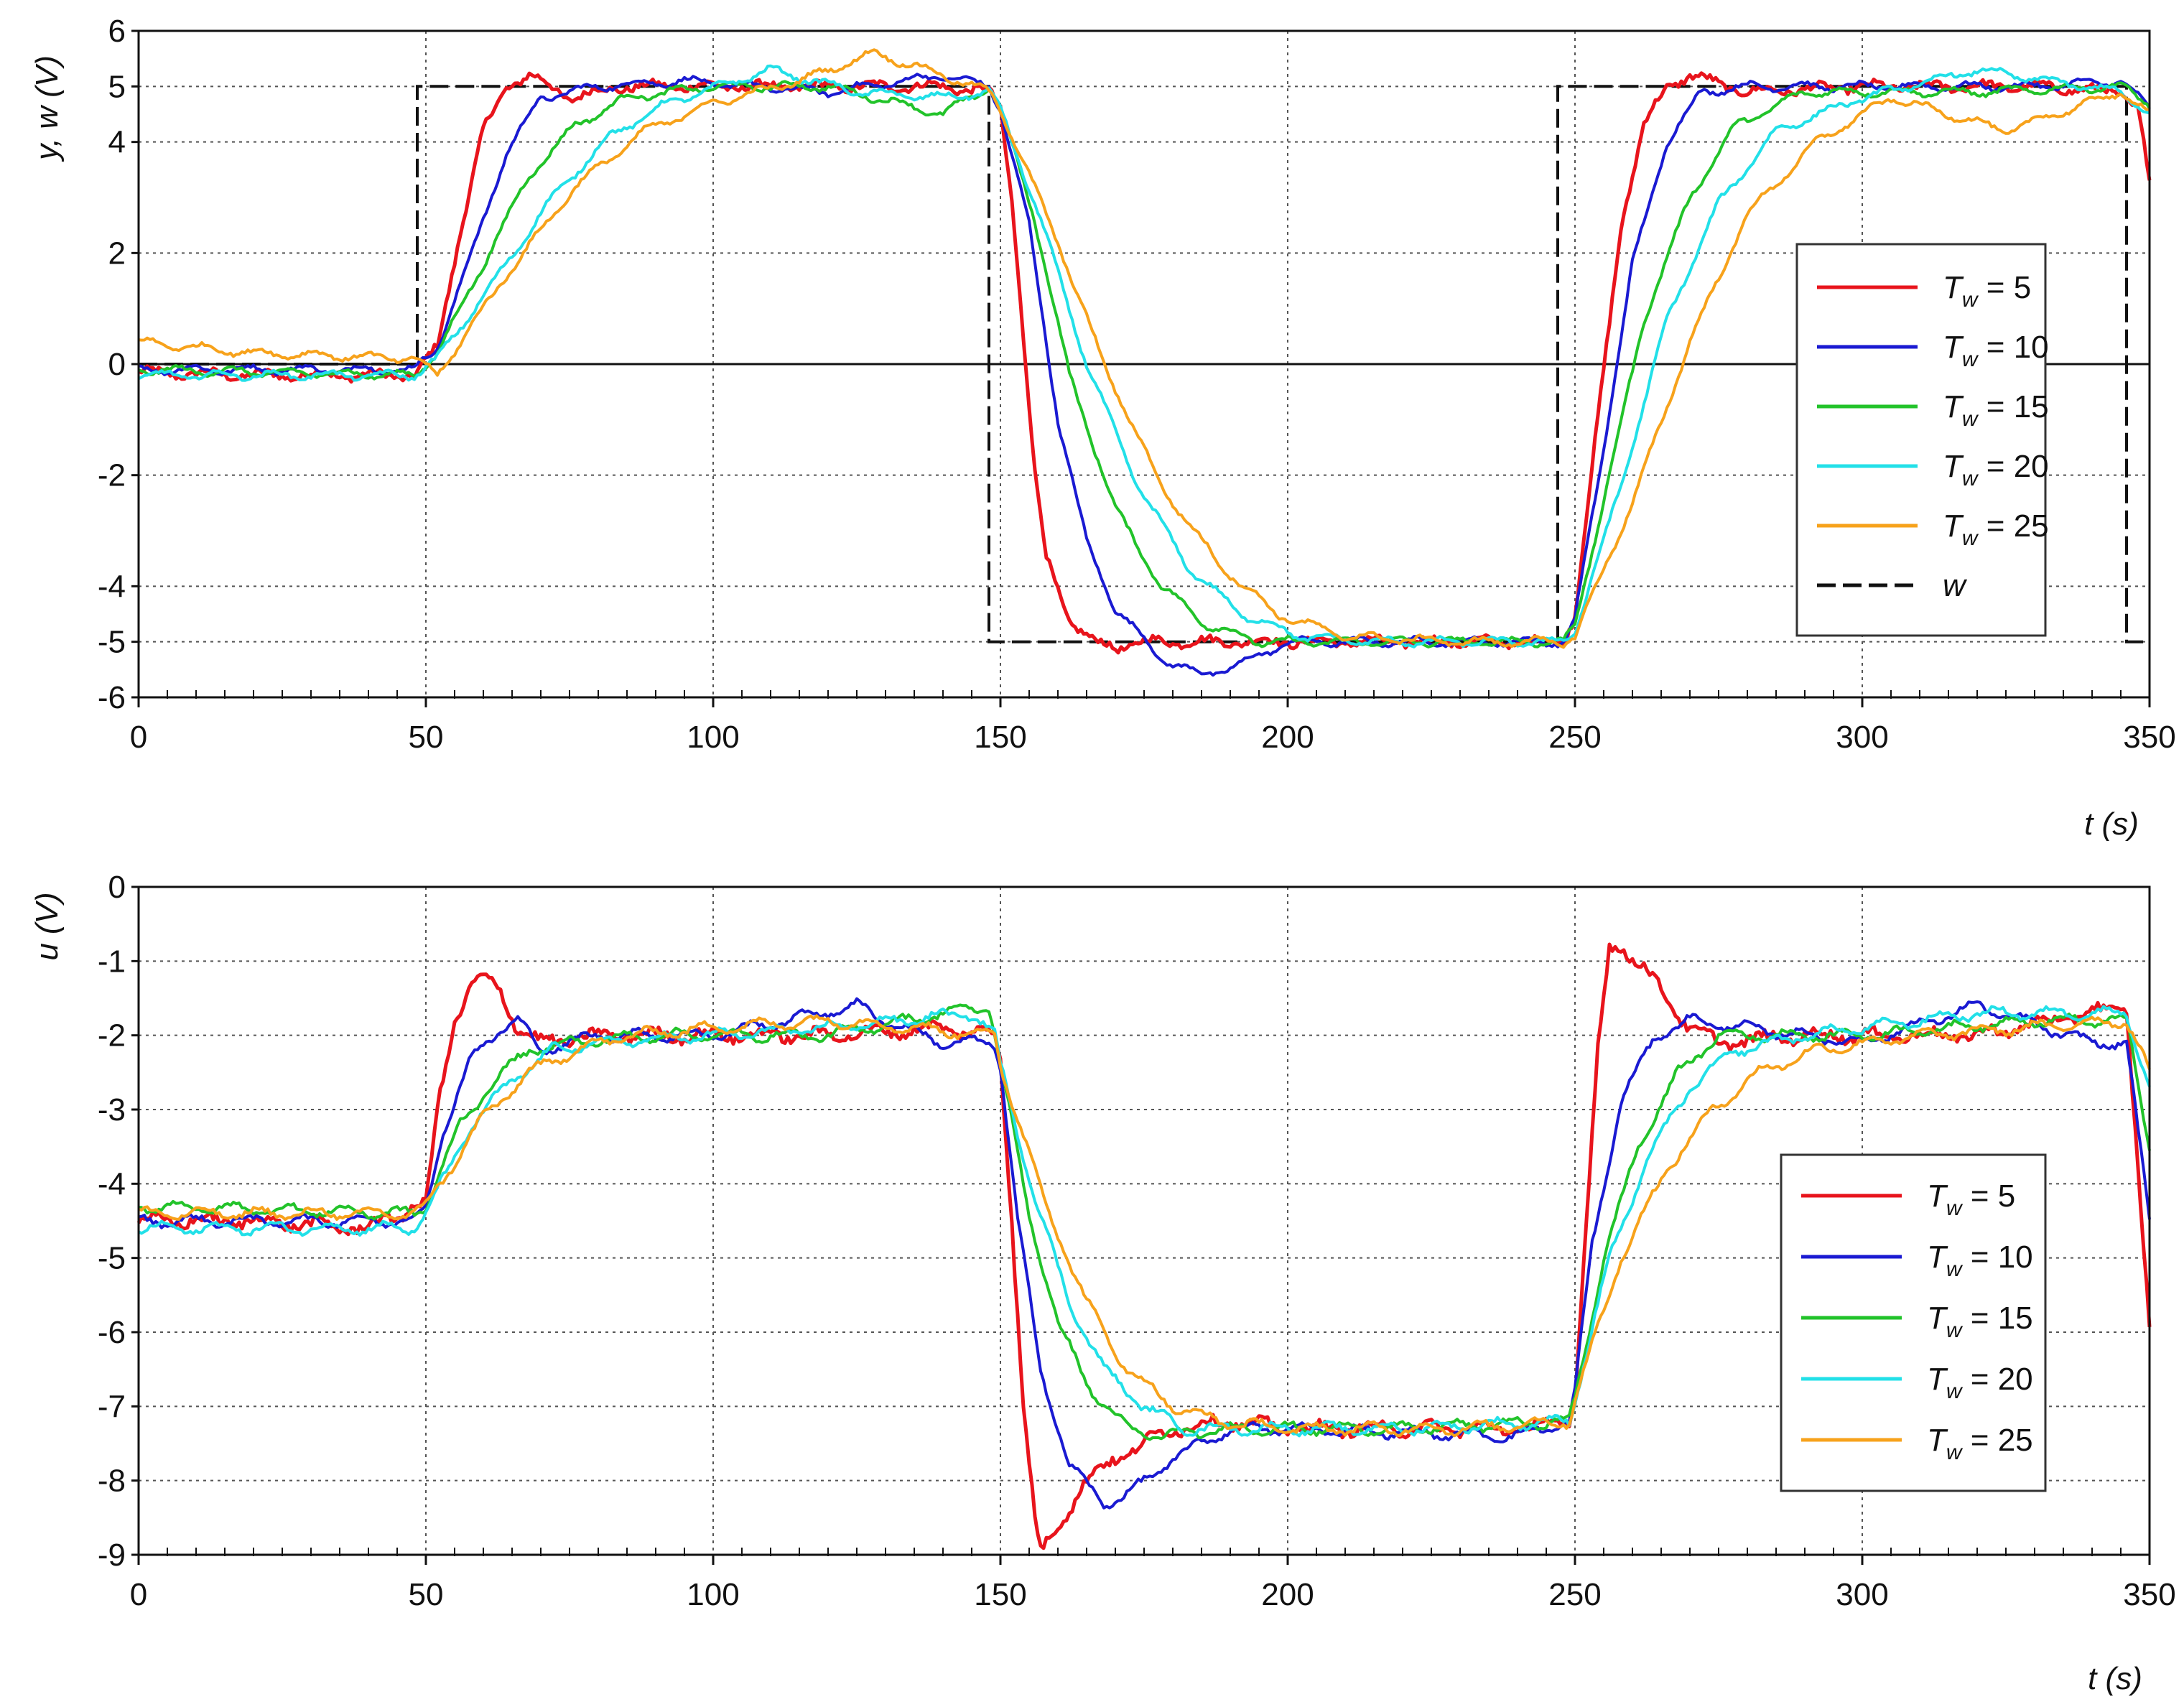  Describe the element at coordinates (112, 961) in the screenshot. I see `y-tick-label: -1` at that location.